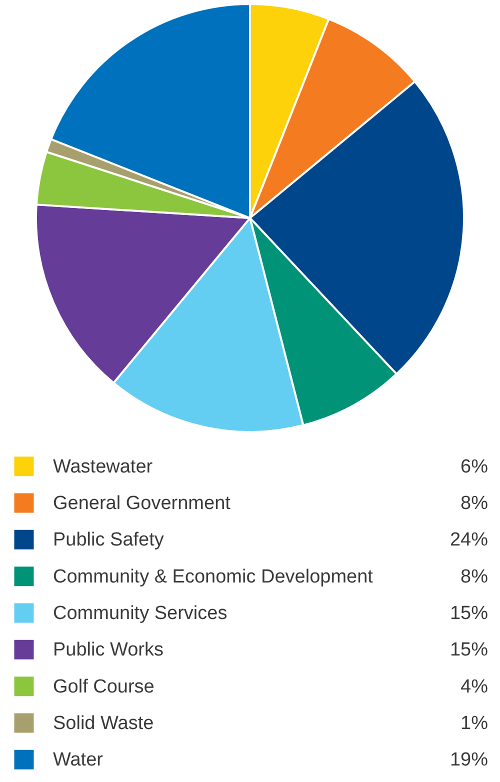 The image size is (500, 782). I want to click on data-label: 24%, so click(469, 540).